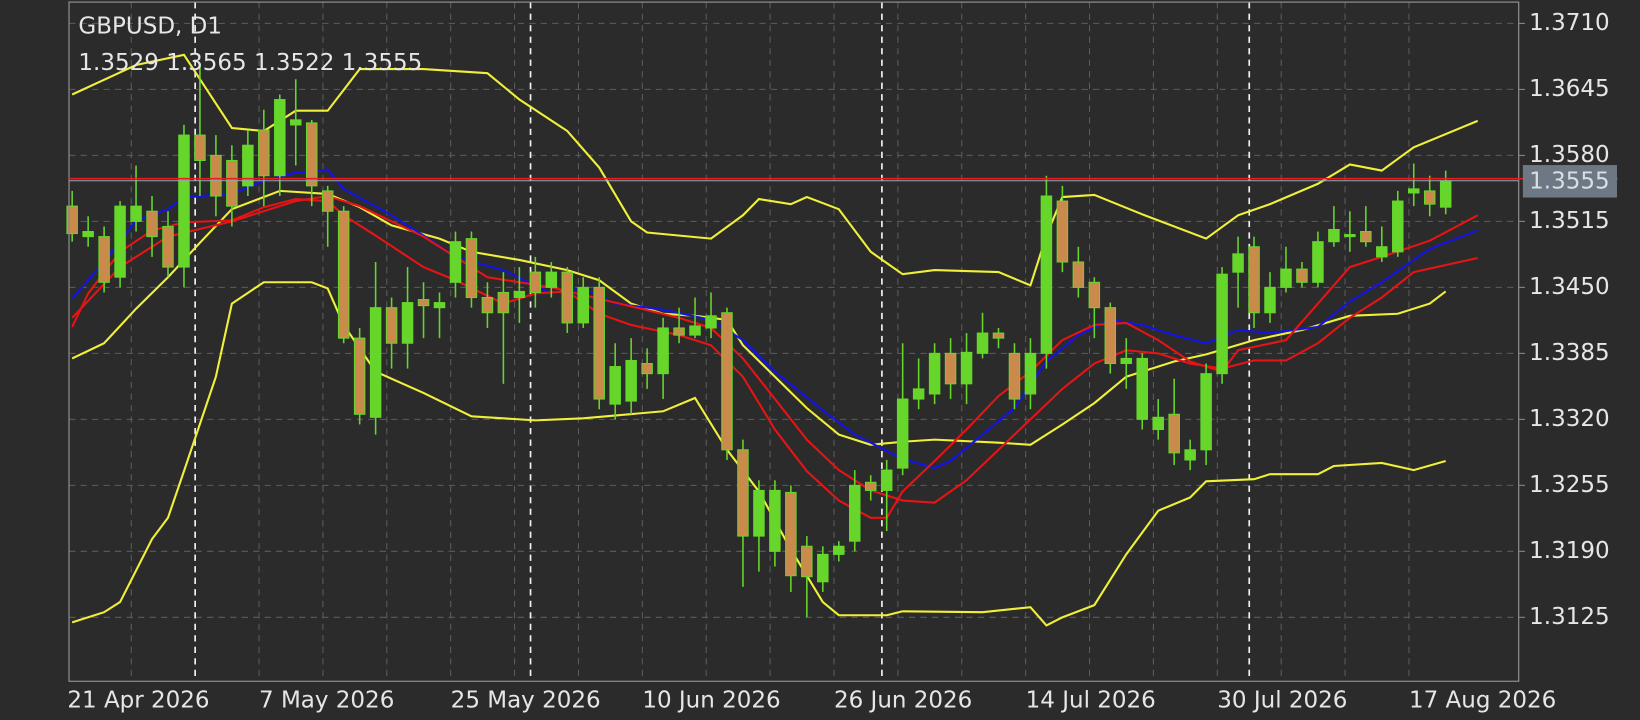 The height and width of the screenshot is (720, 1640). Describe the element at coordinates (1482, 701) in the screenshot. I see `x-tick-label: 17 Aug 2026` at that location.